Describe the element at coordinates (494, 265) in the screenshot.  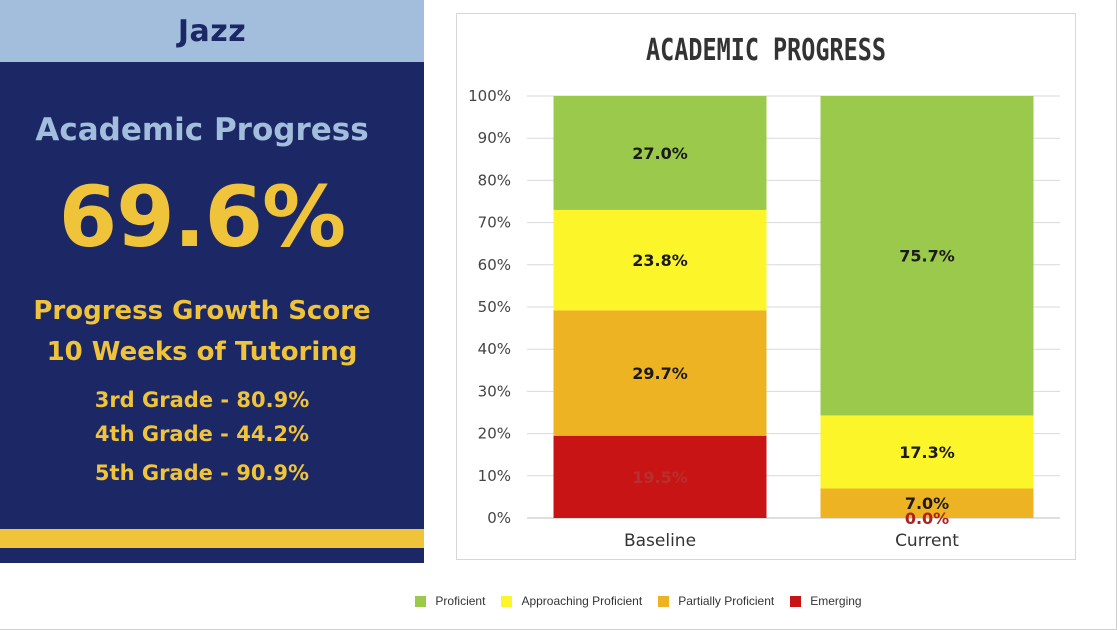
I see `y-tick-label: 60%` at that location.